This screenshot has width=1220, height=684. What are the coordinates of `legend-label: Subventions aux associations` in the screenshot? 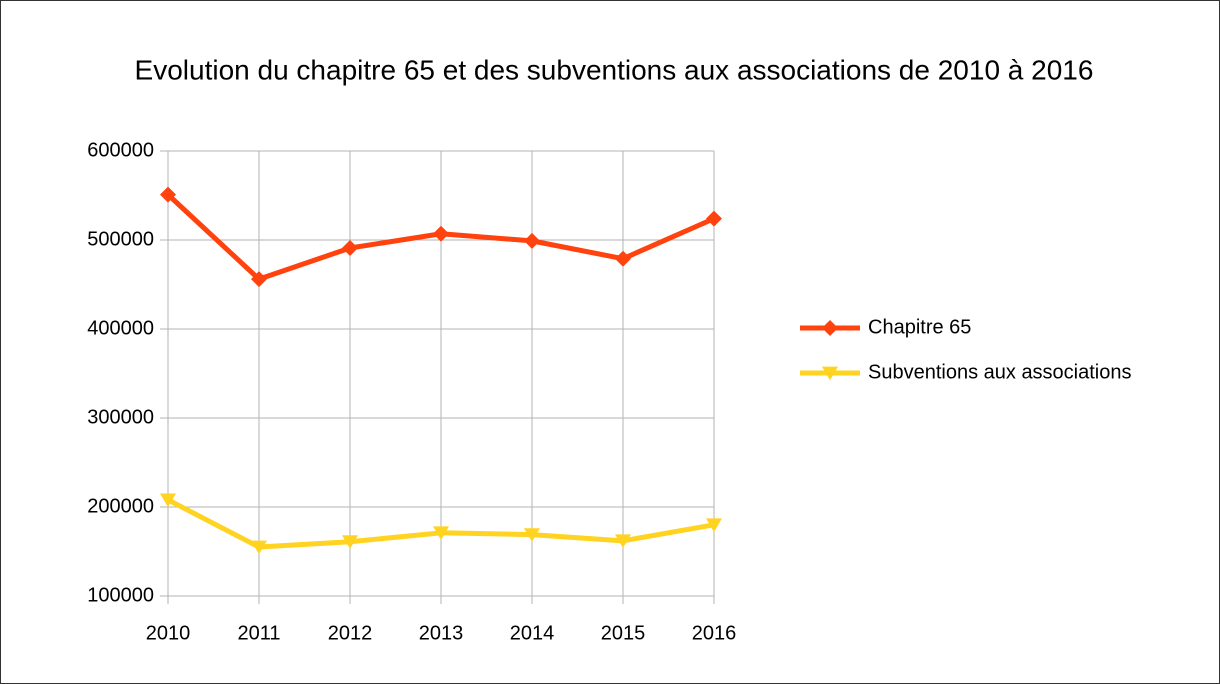 It's located at (1000, 372).